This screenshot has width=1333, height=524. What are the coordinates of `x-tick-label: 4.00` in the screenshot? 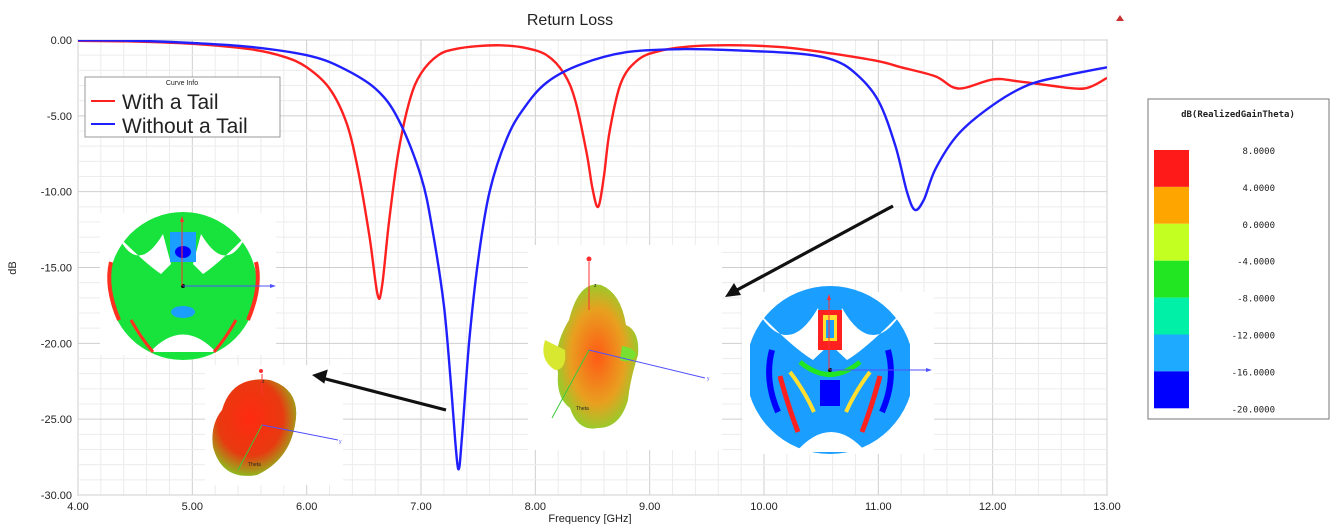 It's located at (77, 507).